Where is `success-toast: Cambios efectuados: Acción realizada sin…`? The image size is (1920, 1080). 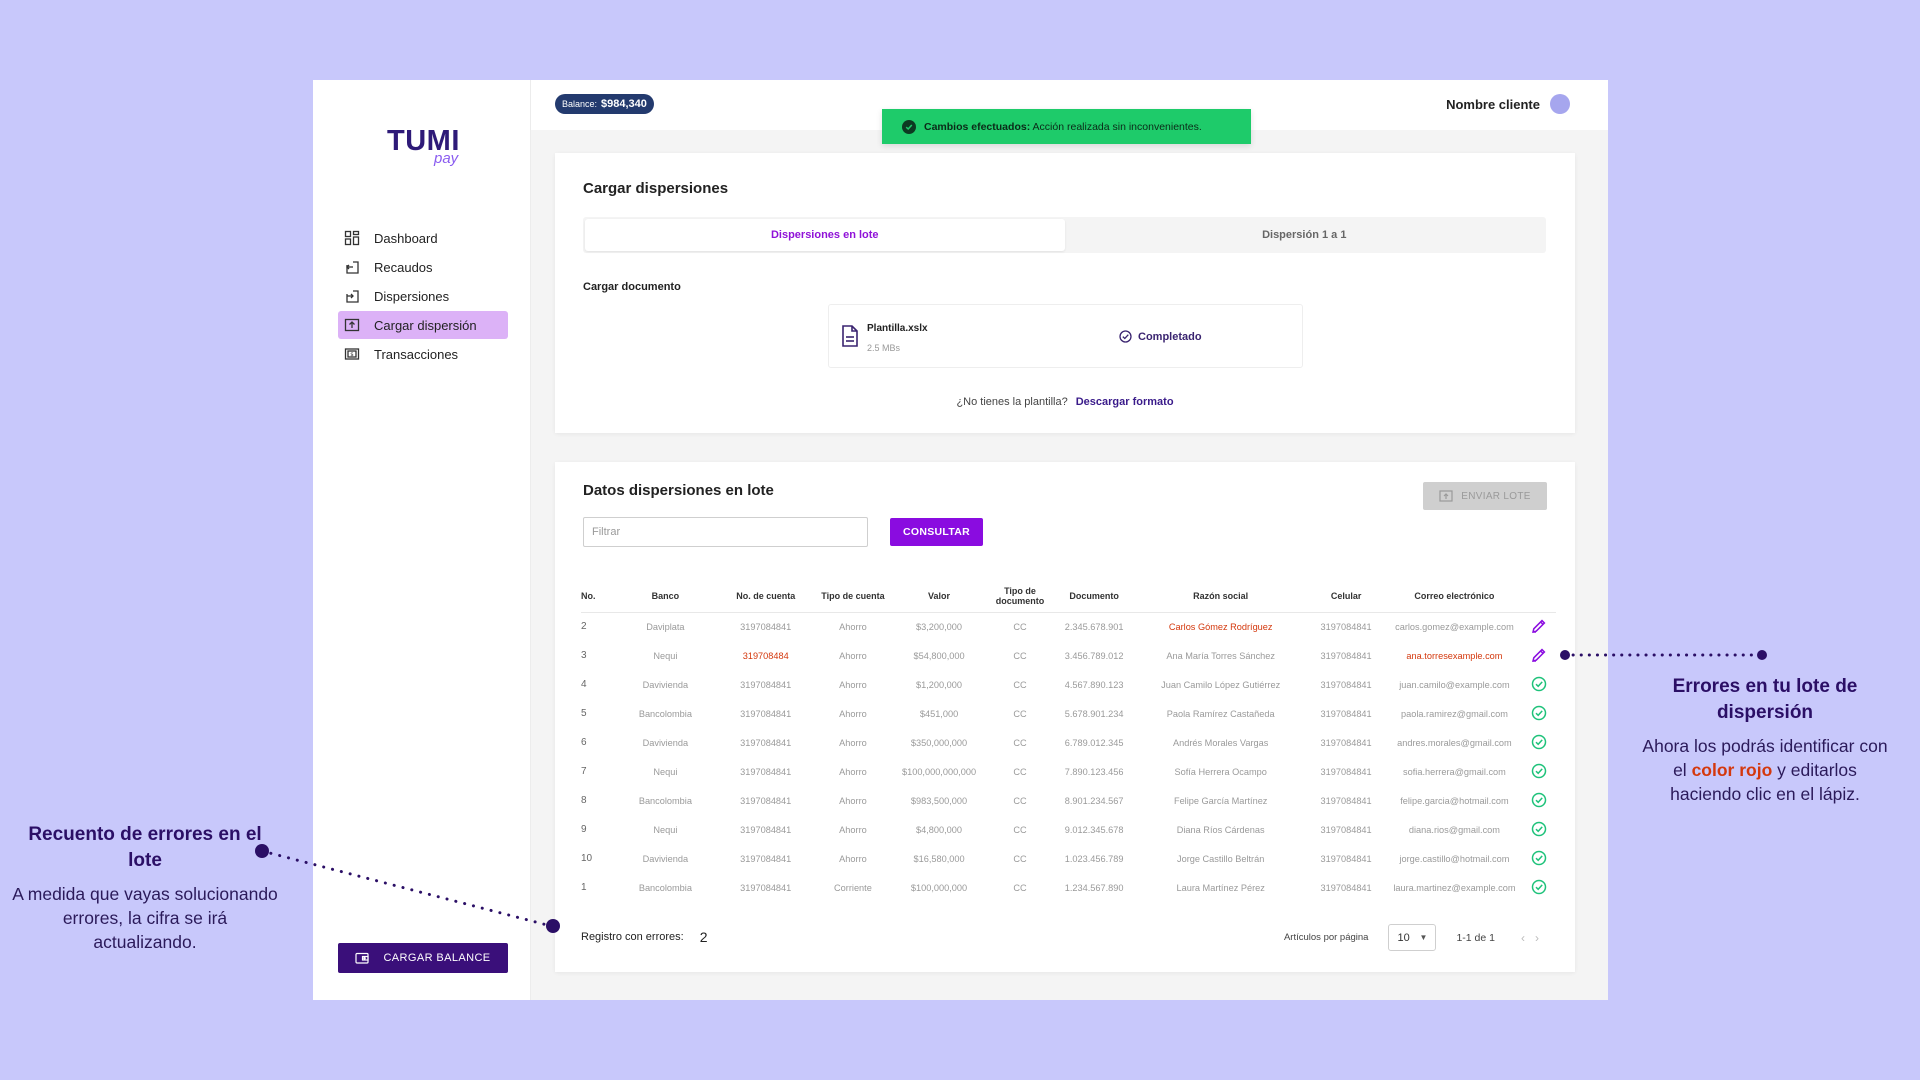
success-toast: Cambios efectuados: Acción realizada sin… is located at coordinates (1066, 126).